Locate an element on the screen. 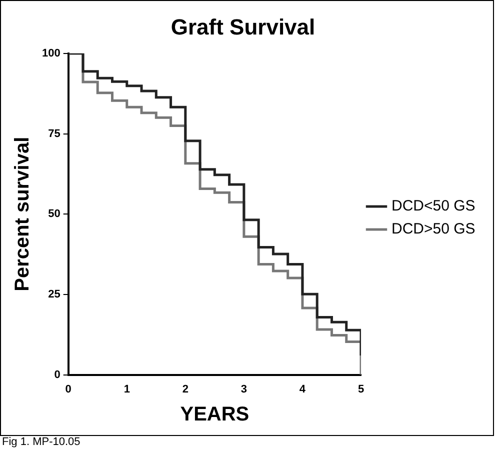 This screenshot has height=450, width=496. x-tick-label: 3 is located at coordinates (244, 389).